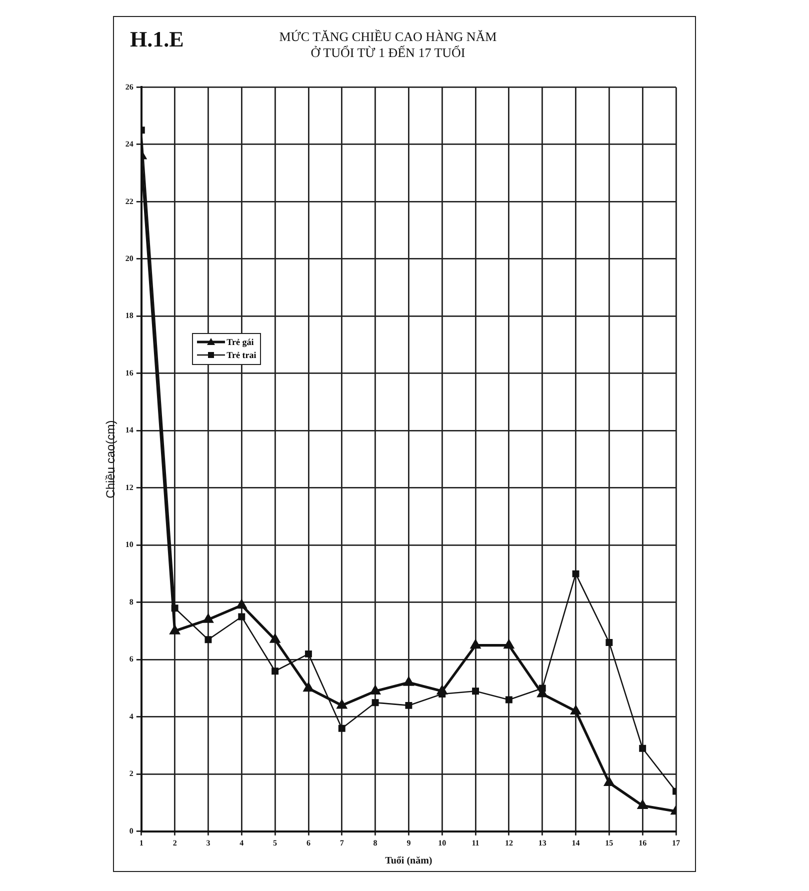  I want to click on y-tick-label: 4, so click(131, 716).